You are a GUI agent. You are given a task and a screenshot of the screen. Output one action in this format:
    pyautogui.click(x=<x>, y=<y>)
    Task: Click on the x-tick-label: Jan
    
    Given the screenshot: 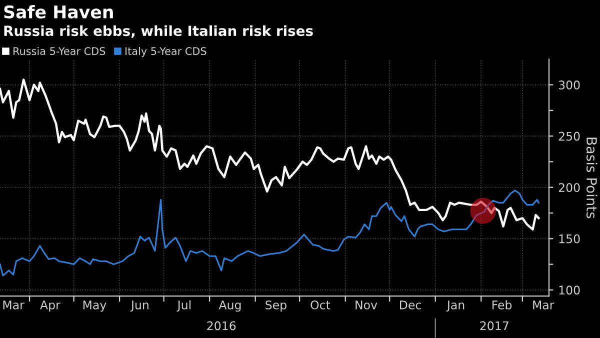 What is the action you would take?
    pyautogui.click(x=455, y=306)
    